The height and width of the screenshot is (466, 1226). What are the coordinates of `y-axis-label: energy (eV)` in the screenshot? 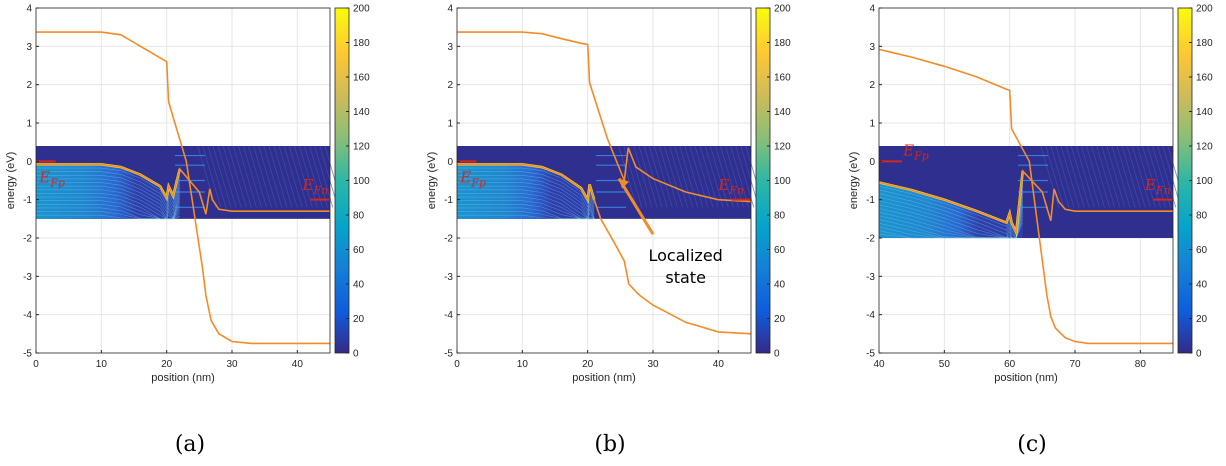 It's located at (854, 180).